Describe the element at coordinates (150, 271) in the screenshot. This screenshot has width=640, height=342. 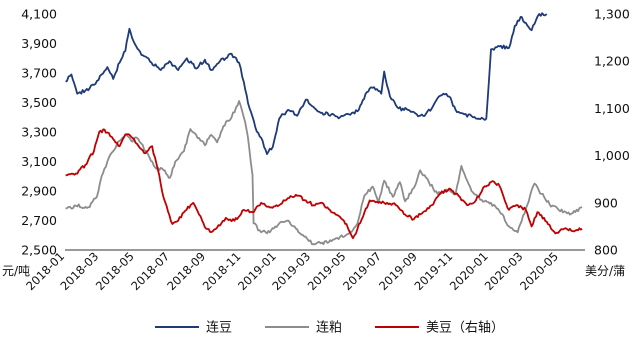
I see `x-tick-label: 2018-07` at that location.